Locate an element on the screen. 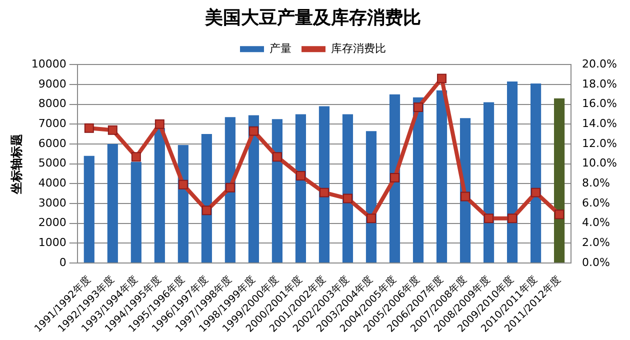 Image resolution: width=630 pixels, height=340 pixels. y-tick-label: 4000 is located at coordinates (52, 183).